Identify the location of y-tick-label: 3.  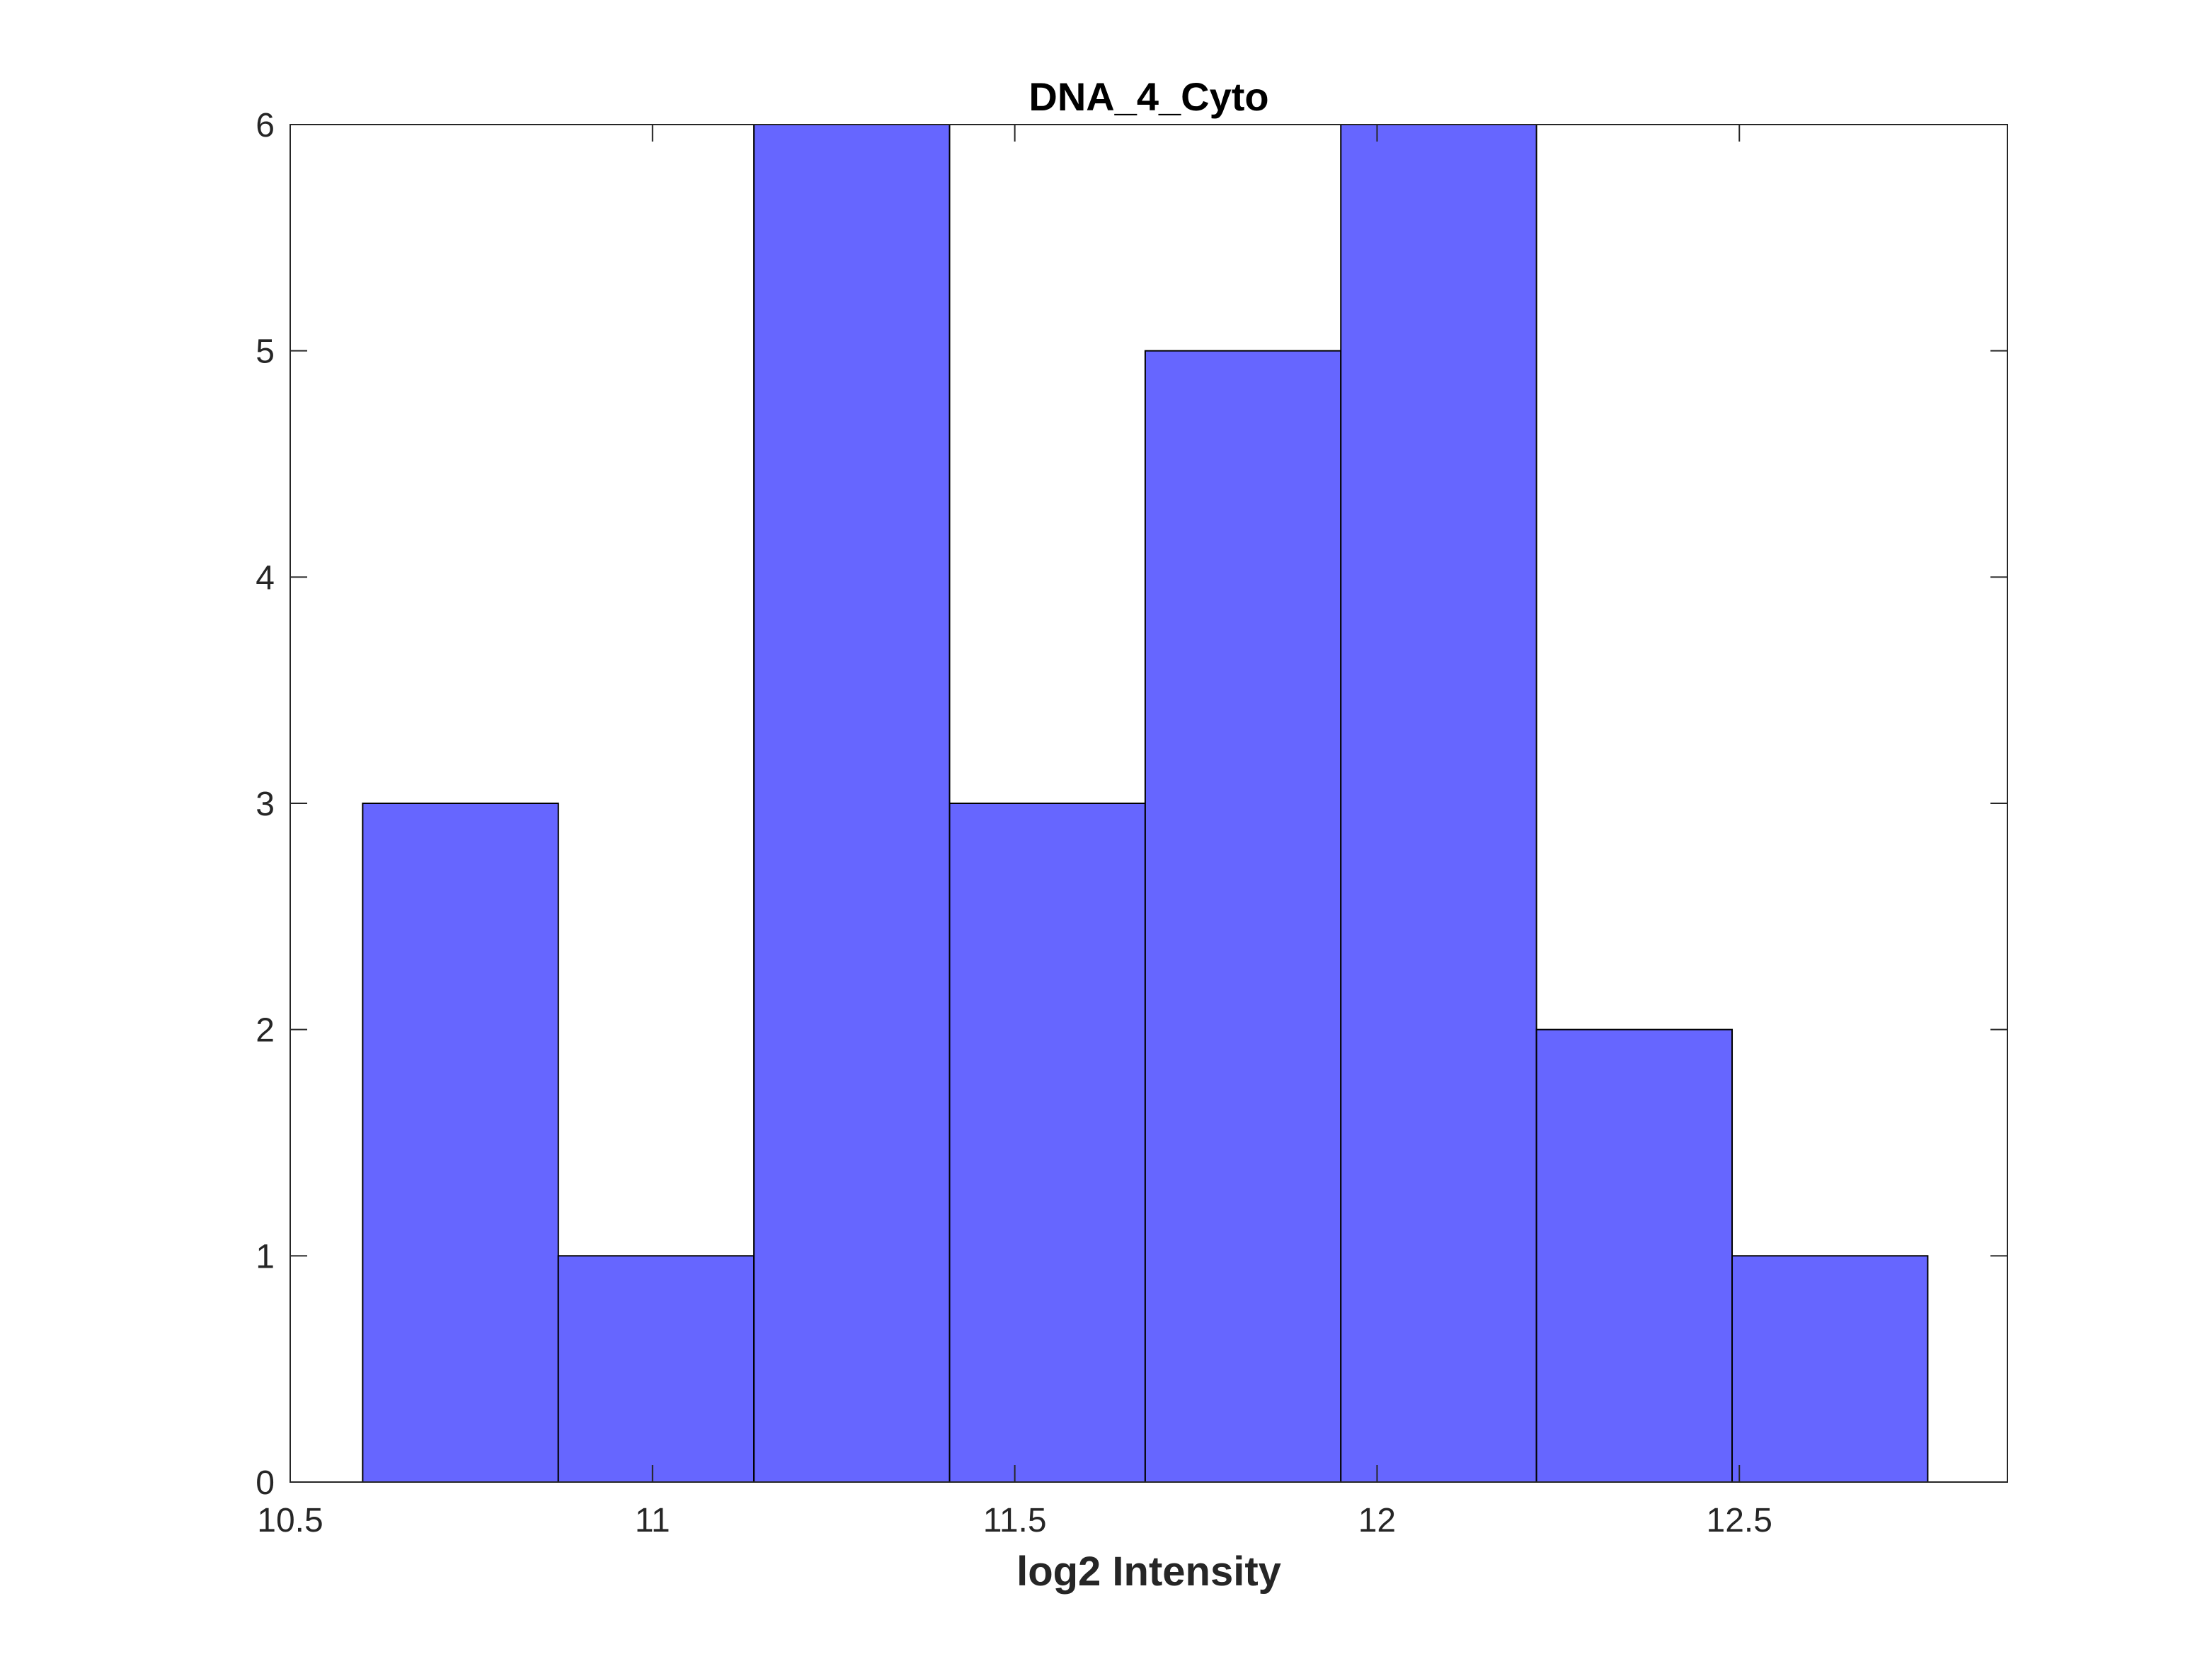
(265, 804).